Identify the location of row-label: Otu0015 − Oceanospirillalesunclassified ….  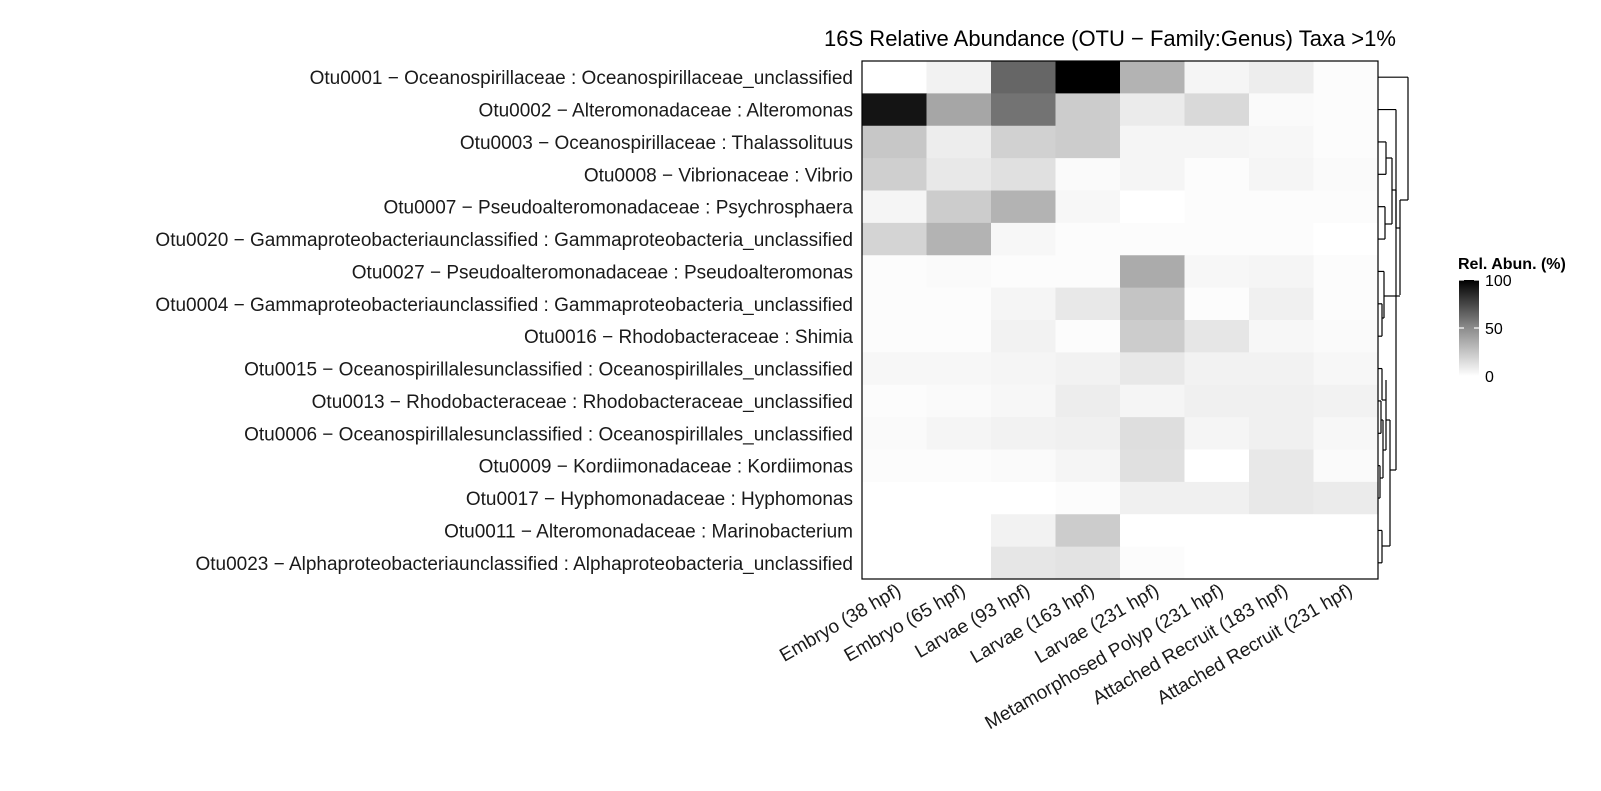
(548, 370).